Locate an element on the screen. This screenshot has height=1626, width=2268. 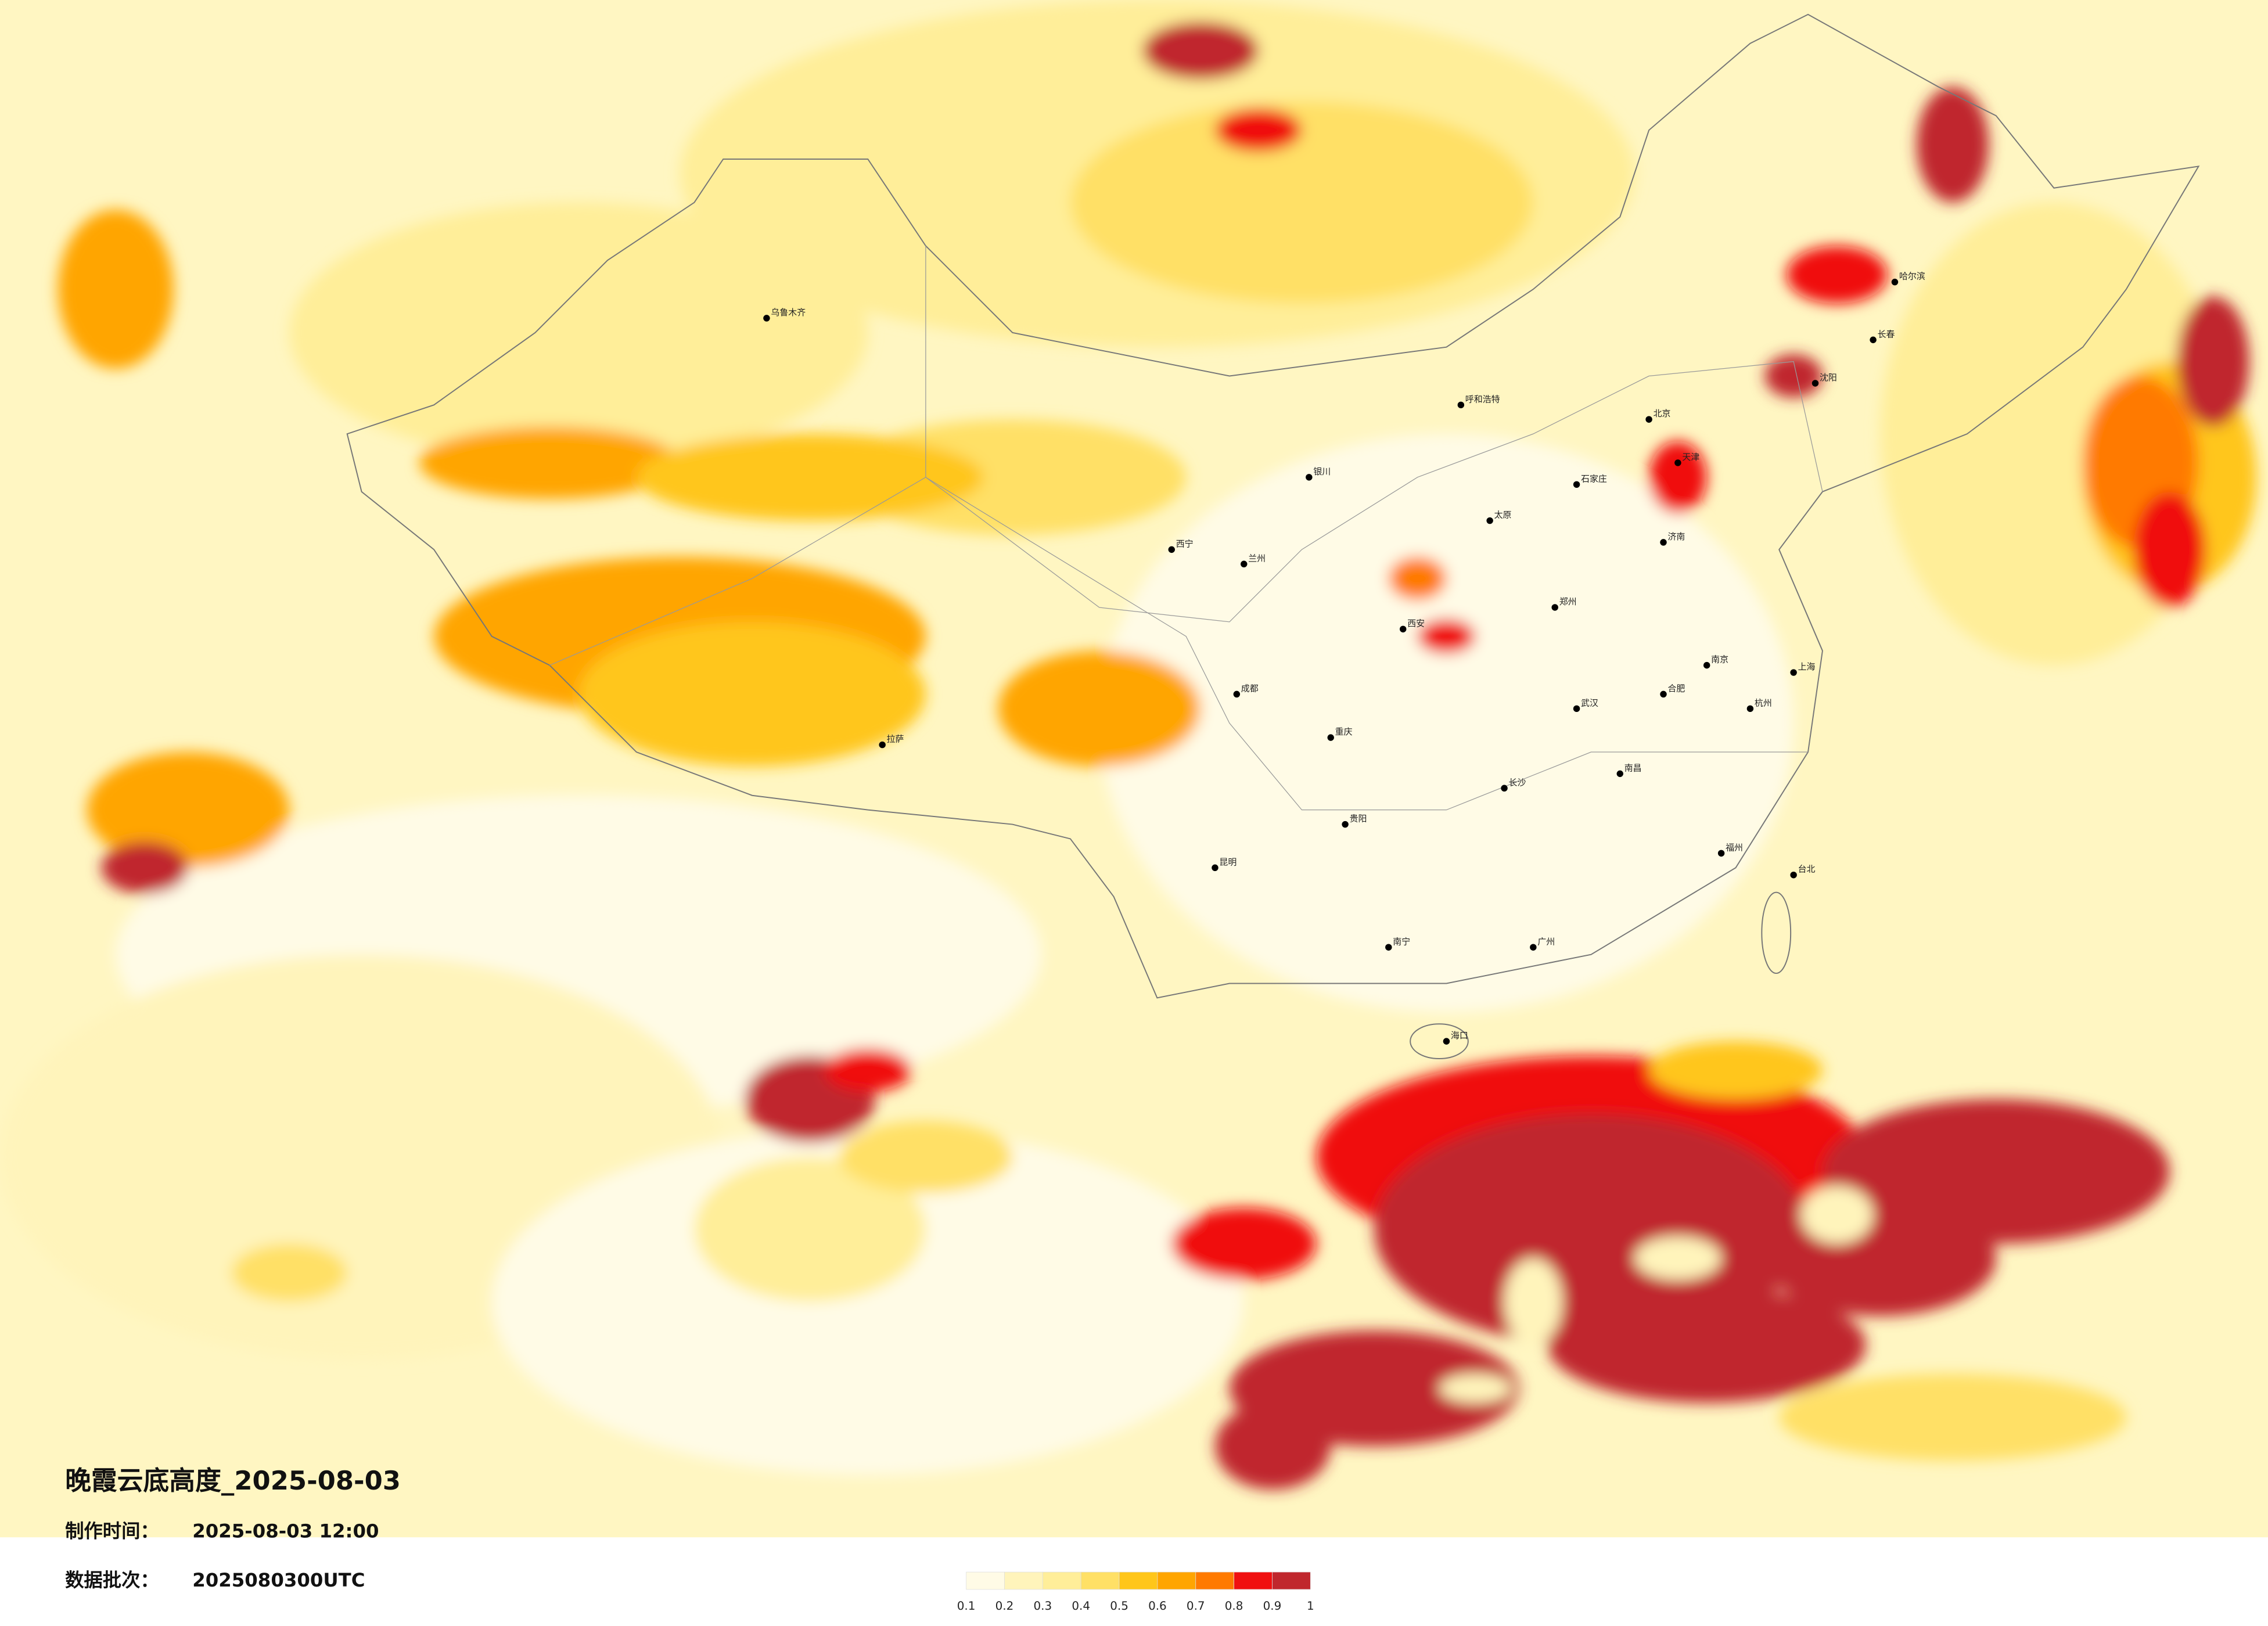
data-batch-label: 数据批次： is located at coordinates (112, 1580).